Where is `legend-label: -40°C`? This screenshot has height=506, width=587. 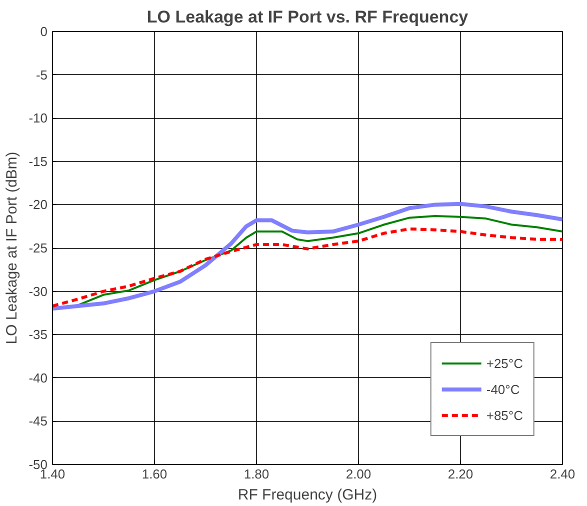
legend-label: -40°C is located at coordinates (503, 389).